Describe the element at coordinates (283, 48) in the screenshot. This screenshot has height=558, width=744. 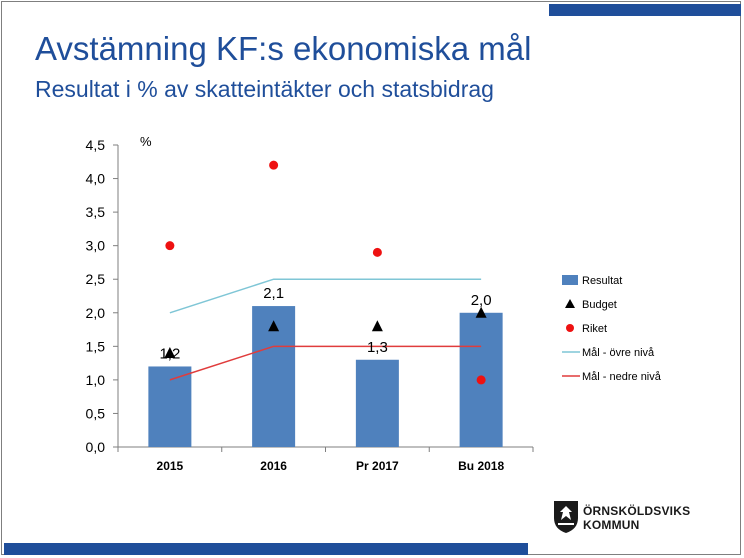
I see `slide-title: Avstämning KF:s ekonomiska mål` at that location.